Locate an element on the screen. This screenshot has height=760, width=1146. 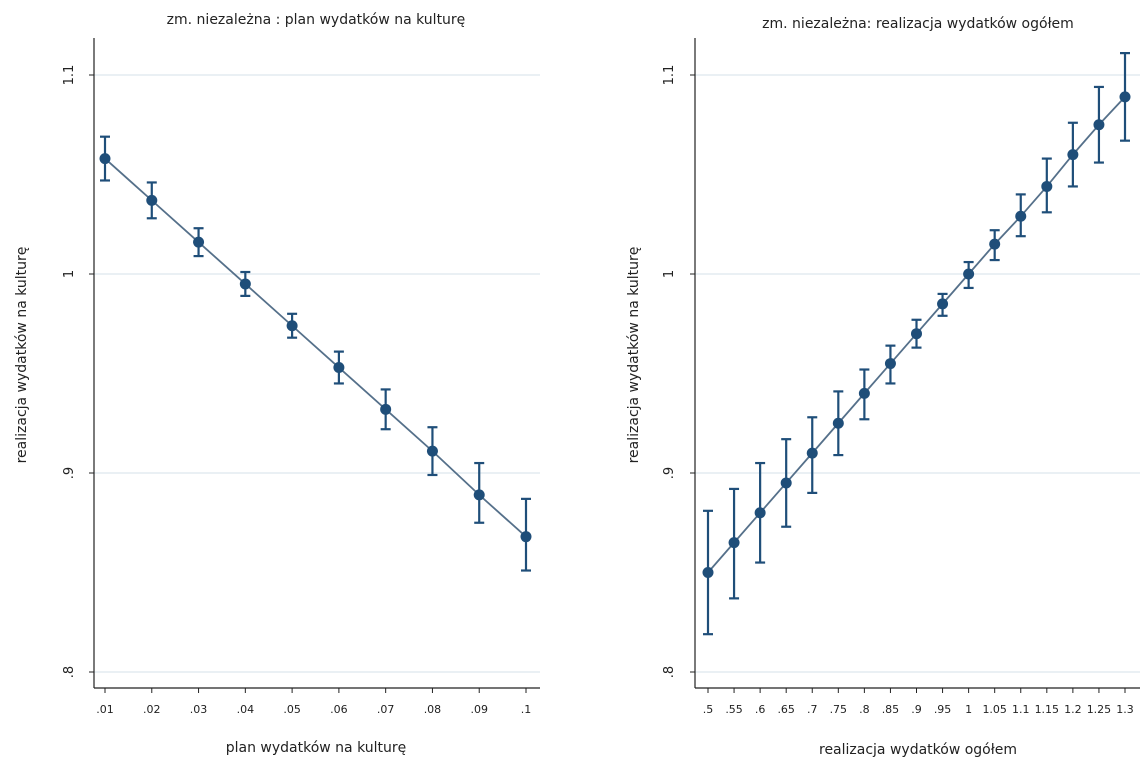
right-chart-x-tick-label: 1.3 is located at coordinates (1125, 709).